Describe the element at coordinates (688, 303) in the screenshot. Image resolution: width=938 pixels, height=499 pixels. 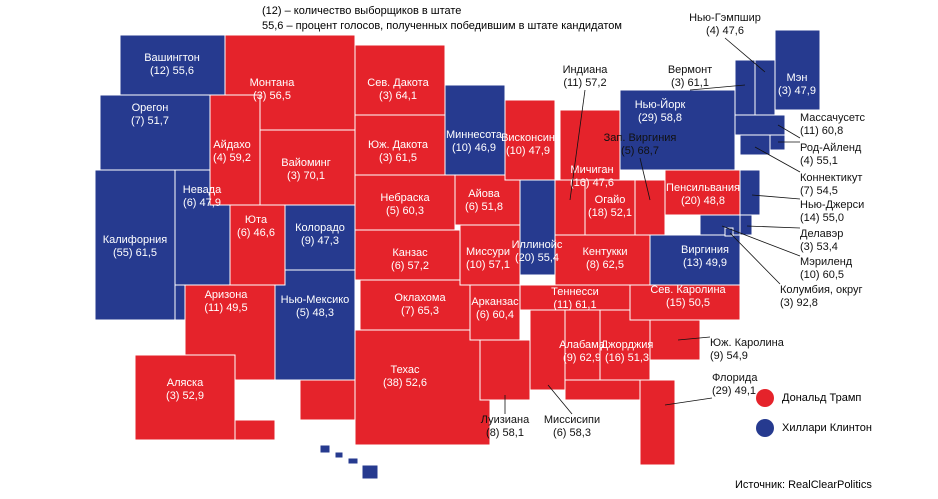
I see `state-result: (15) 50,5` at that location.